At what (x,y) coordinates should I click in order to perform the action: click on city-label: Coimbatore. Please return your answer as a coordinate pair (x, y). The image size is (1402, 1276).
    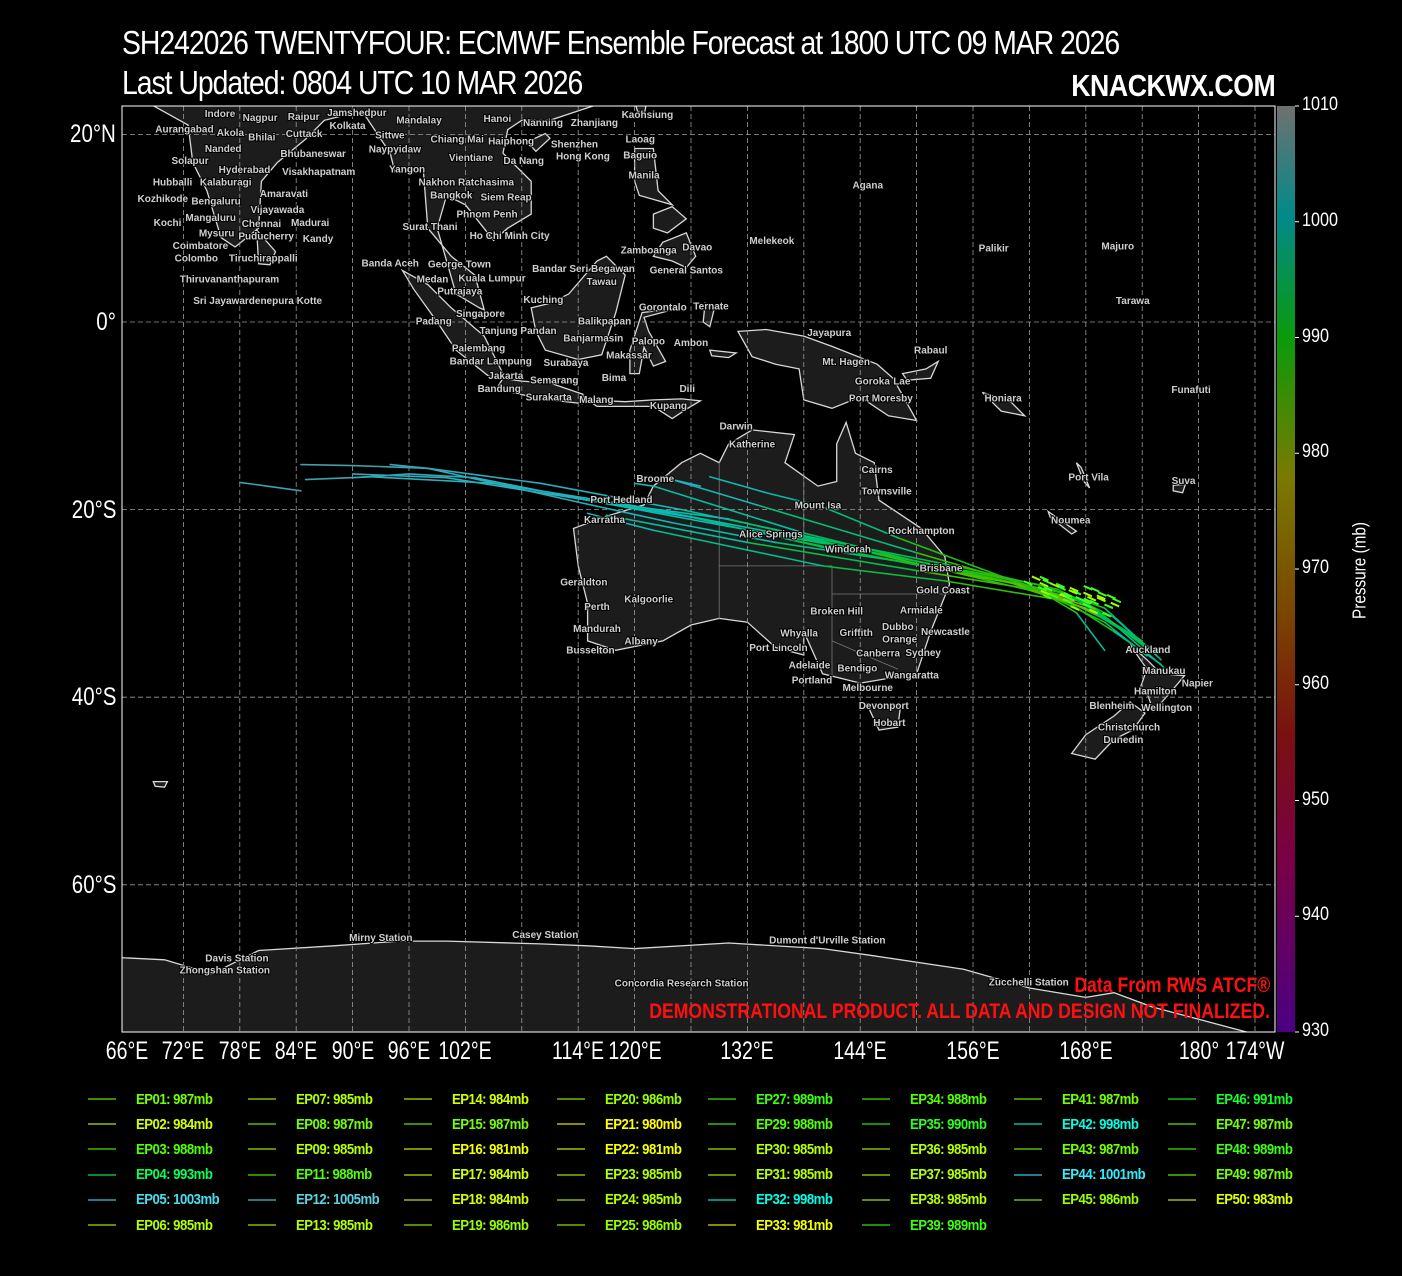
    Looking at the image, I should click on (201, 246).